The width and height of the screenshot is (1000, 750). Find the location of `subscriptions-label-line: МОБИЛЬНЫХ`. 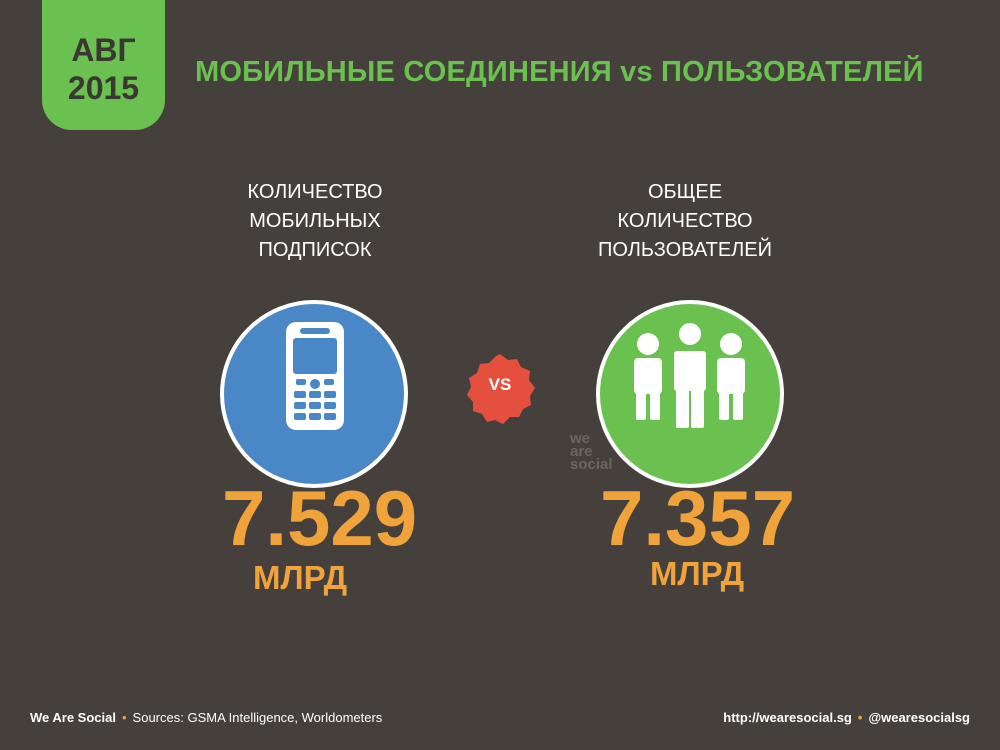

subscriptions-label-line: МОБИЛЬНЫХ is located at coordinates (315, 221).